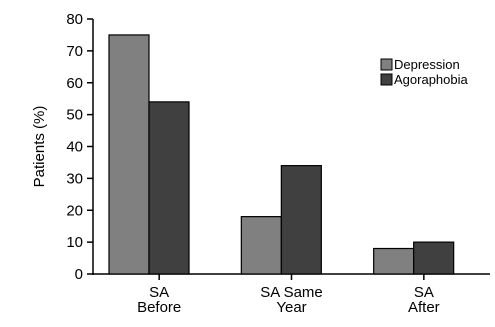 The height and width of the screenshot is (327, 495). I want to click on y-tick-label: 50, so click(74, 115).